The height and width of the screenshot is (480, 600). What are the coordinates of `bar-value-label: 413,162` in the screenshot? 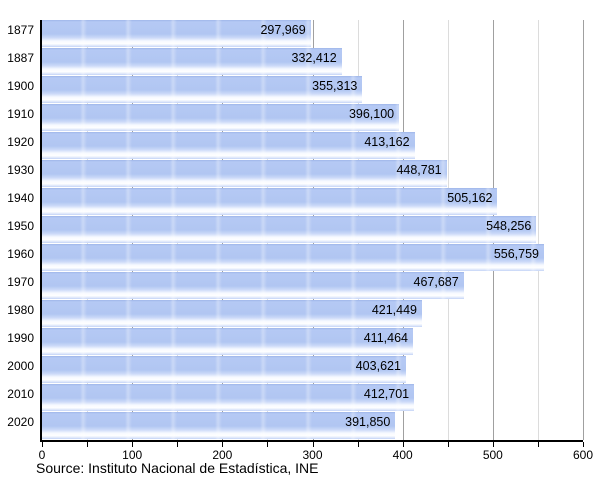 It's located at (387, 142).